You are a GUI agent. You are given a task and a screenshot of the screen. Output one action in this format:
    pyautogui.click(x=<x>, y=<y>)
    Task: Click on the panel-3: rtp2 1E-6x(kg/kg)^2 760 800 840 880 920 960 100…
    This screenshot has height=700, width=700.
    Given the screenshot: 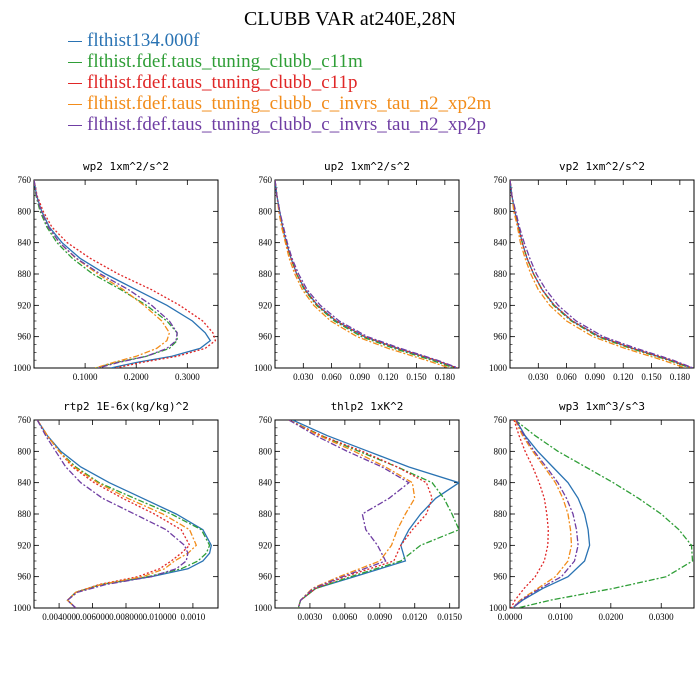 What is the action you would take?
    pyautogui.click(x=116, y=511)
    